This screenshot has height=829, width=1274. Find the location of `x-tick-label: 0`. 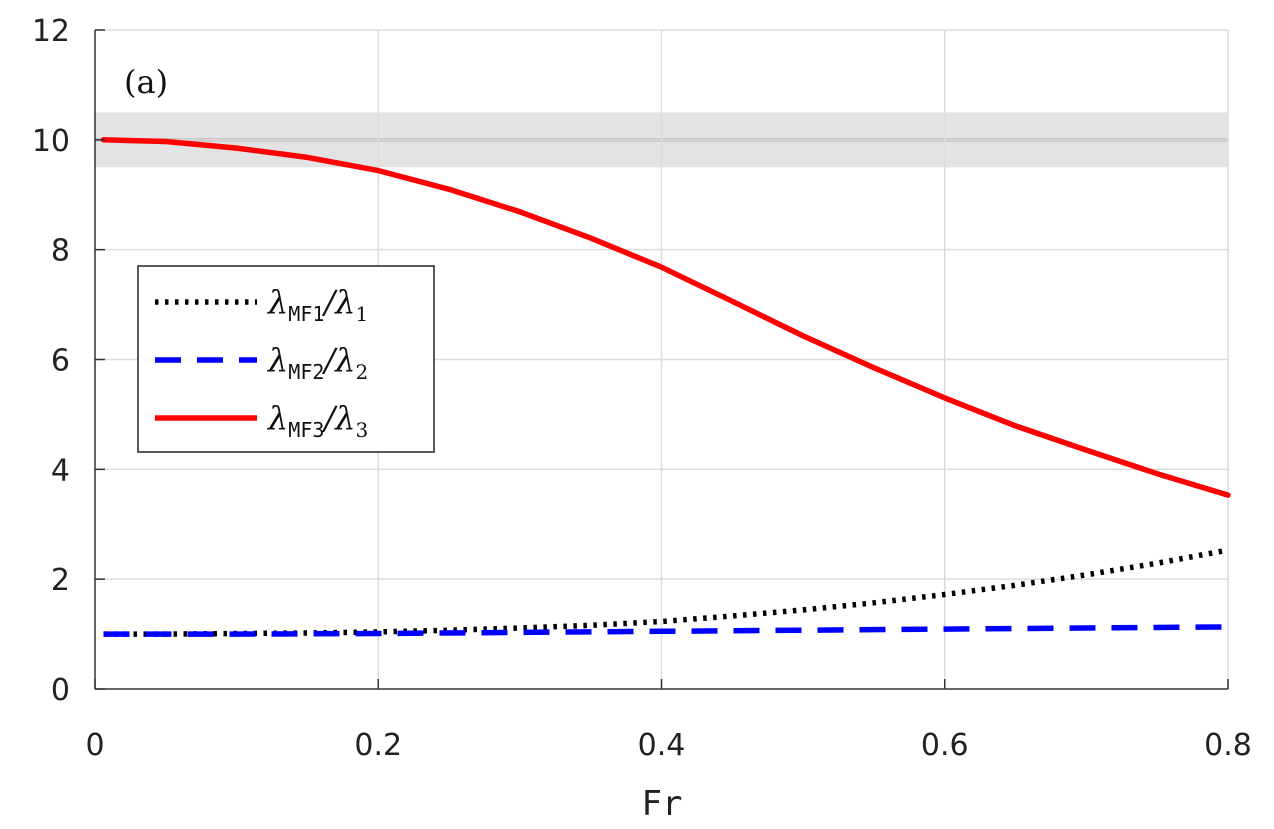

x-tick-label: 0 is located at coordinates (94, 745).